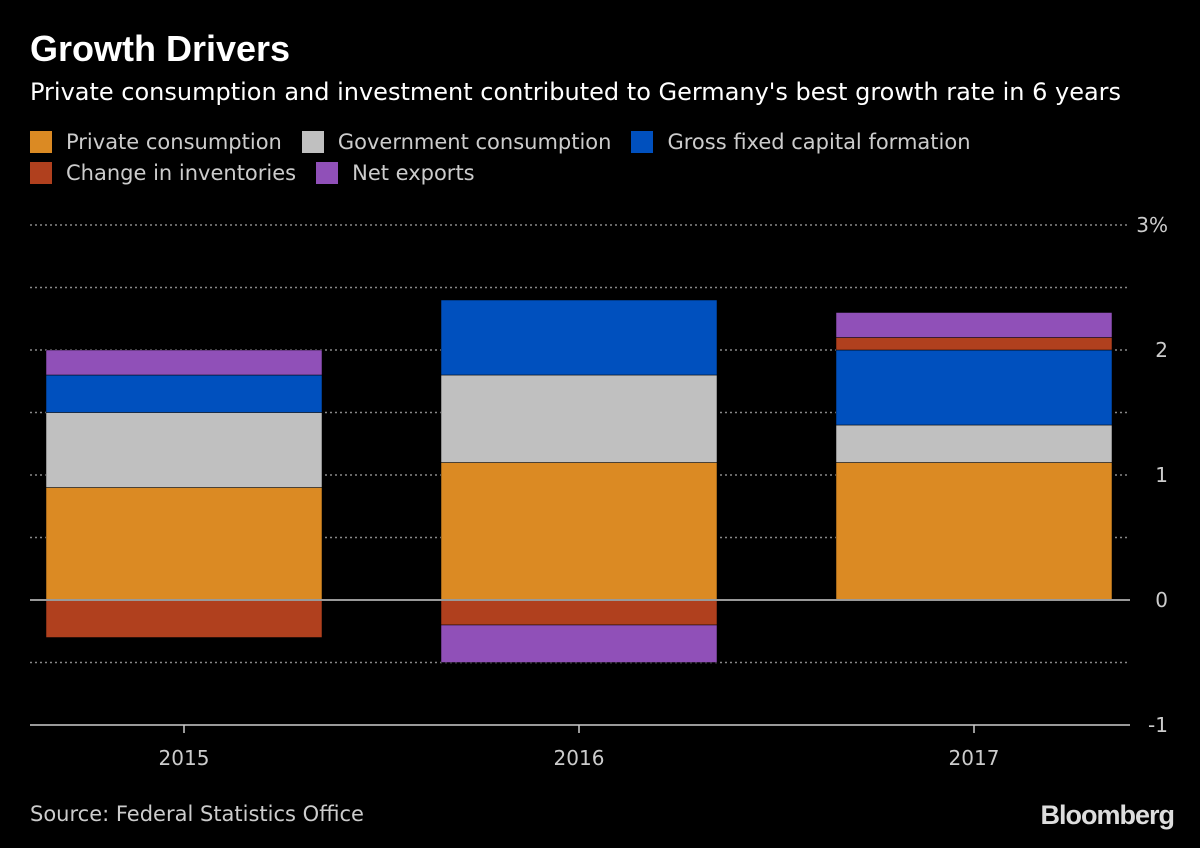 This screenshot has width=1200, height=848. Describe the element at coordinates (184, 758) in the screenshot. I see `x-tick-label: 2015` at that location.